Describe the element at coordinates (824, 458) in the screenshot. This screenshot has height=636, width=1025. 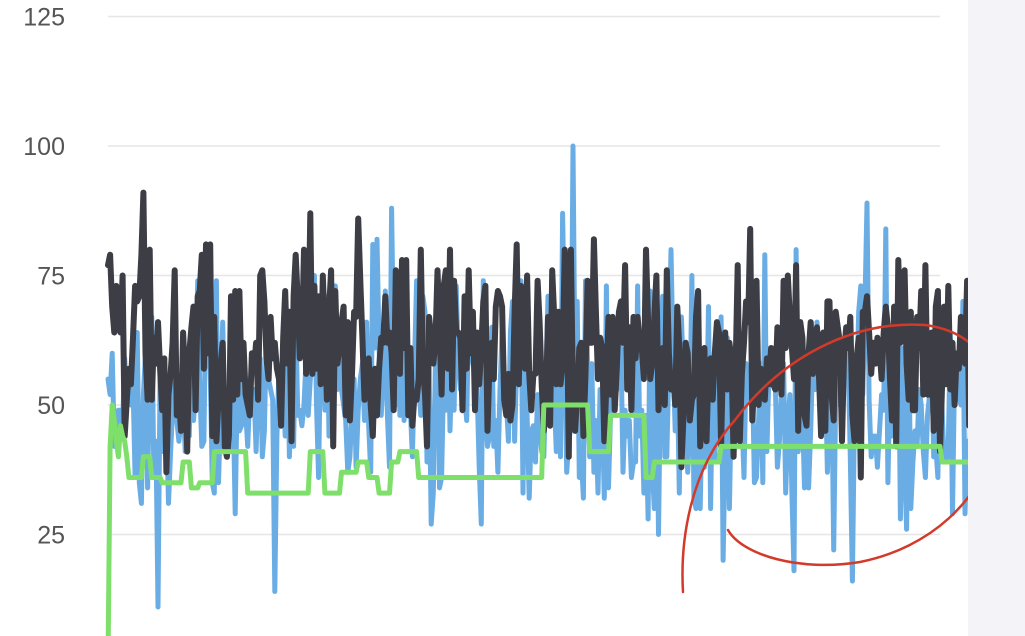
I see `red-circle-annotation` at that location.